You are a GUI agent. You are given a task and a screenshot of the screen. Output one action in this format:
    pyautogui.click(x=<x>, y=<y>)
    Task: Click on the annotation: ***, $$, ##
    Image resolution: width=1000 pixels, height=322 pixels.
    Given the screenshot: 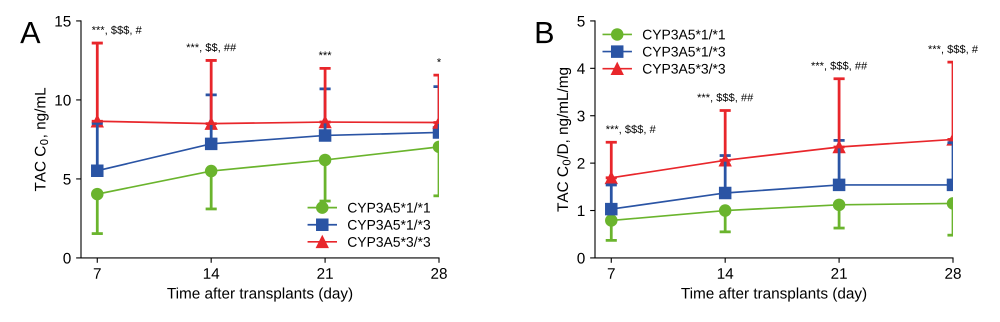 What is the action you would take?
    pyautogui.click(x=211, y=47)
    